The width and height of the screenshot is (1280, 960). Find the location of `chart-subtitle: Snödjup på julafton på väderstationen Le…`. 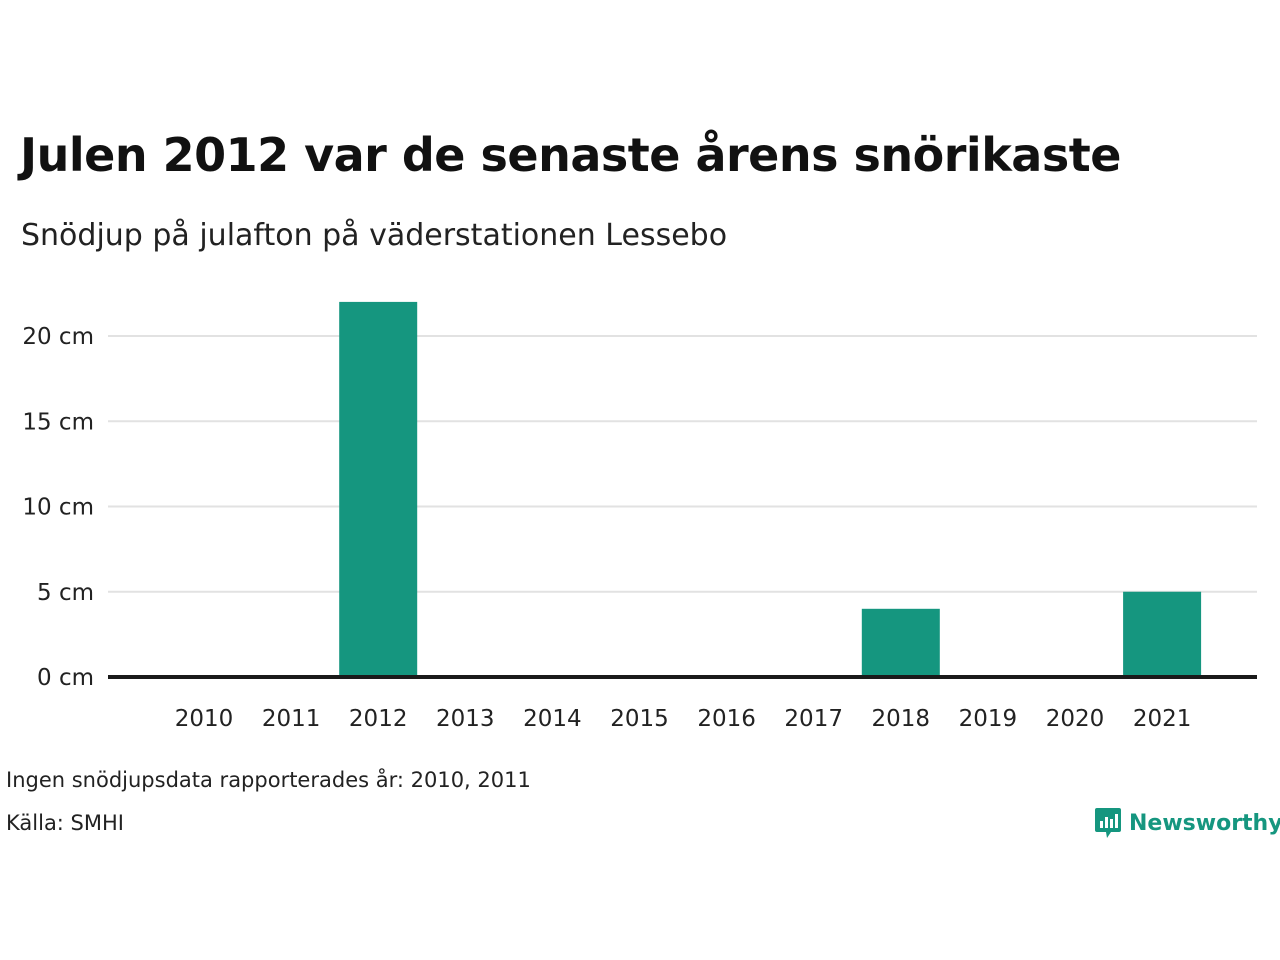

chart-subtitle: Snödjup på julafton på väderstationen Le… is located at coordinates (374, 235).